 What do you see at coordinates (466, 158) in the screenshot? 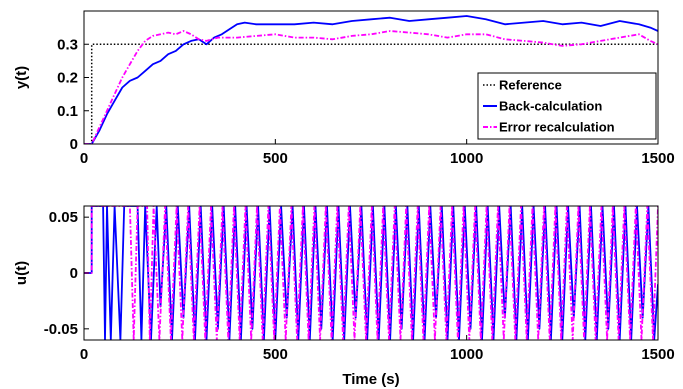
I see `top-xtick-label: 1000` at bounding box center [466, 158].